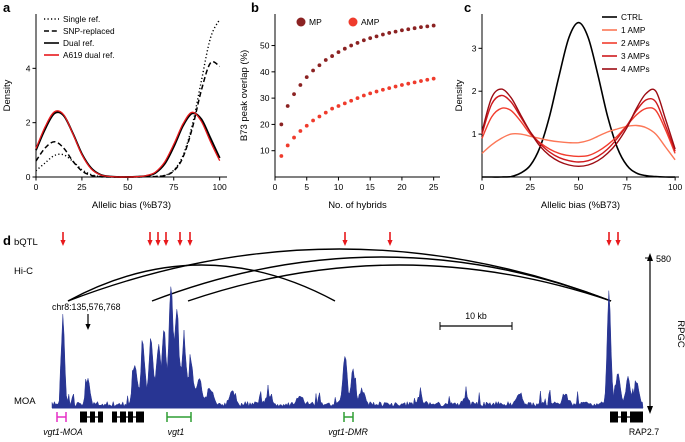 The image size is (685, 442). What do you see at coordinates (474, 134) in the screenshot?
I see `y-tick-label: 1` at bounding box center [474, 134].